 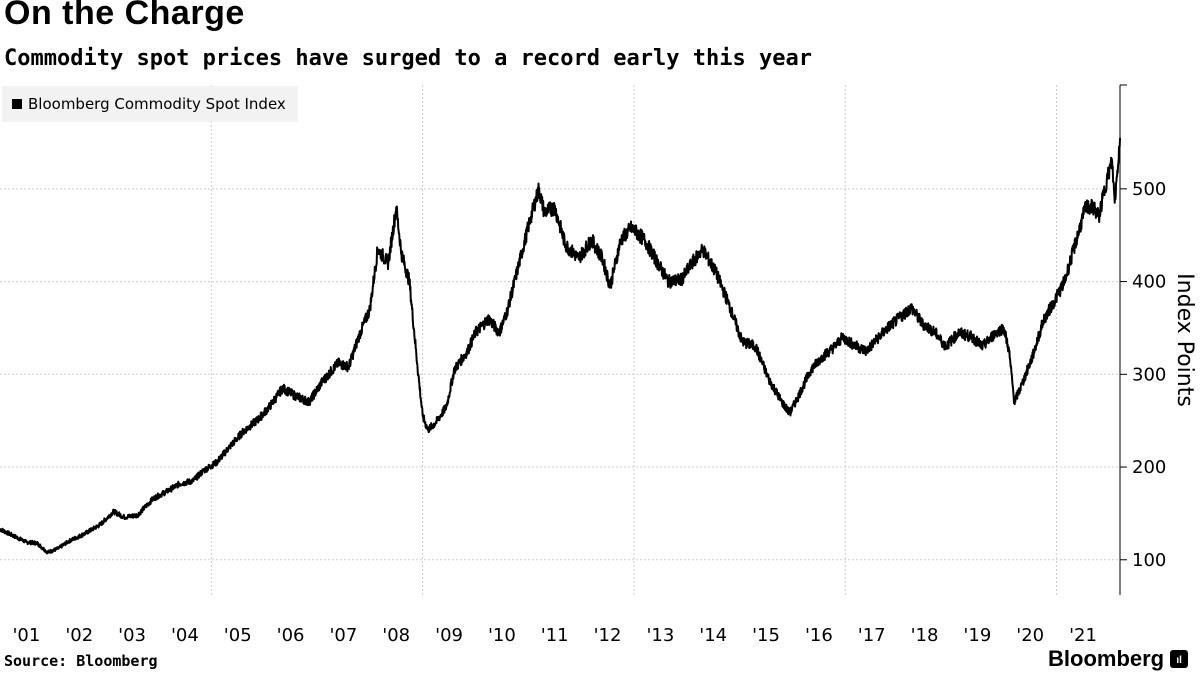 I want to click on x-tick-label: '12, so click(x=608, y=635).